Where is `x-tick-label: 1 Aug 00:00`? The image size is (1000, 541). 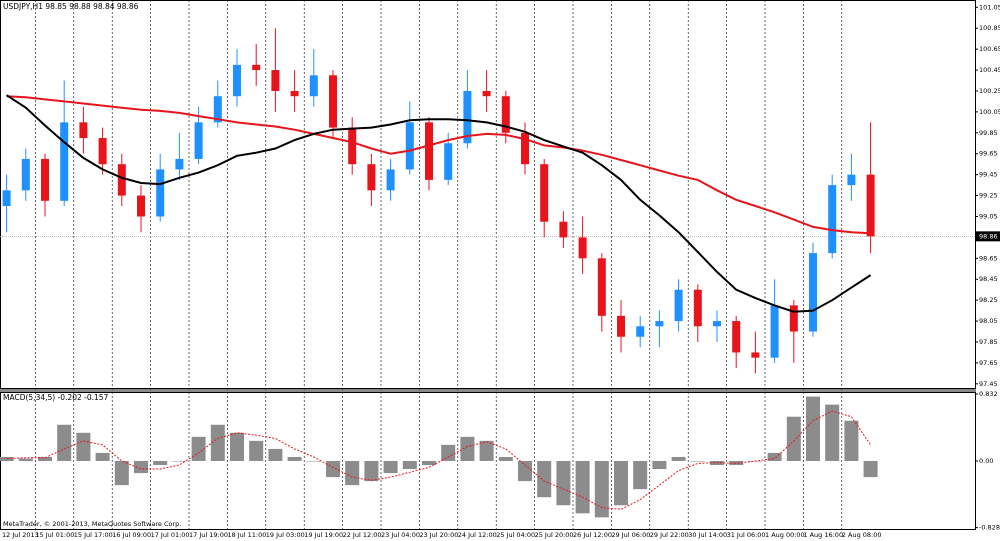 x-tick-label: 1 Aug 00:00 is located at coordinates (785, 535).